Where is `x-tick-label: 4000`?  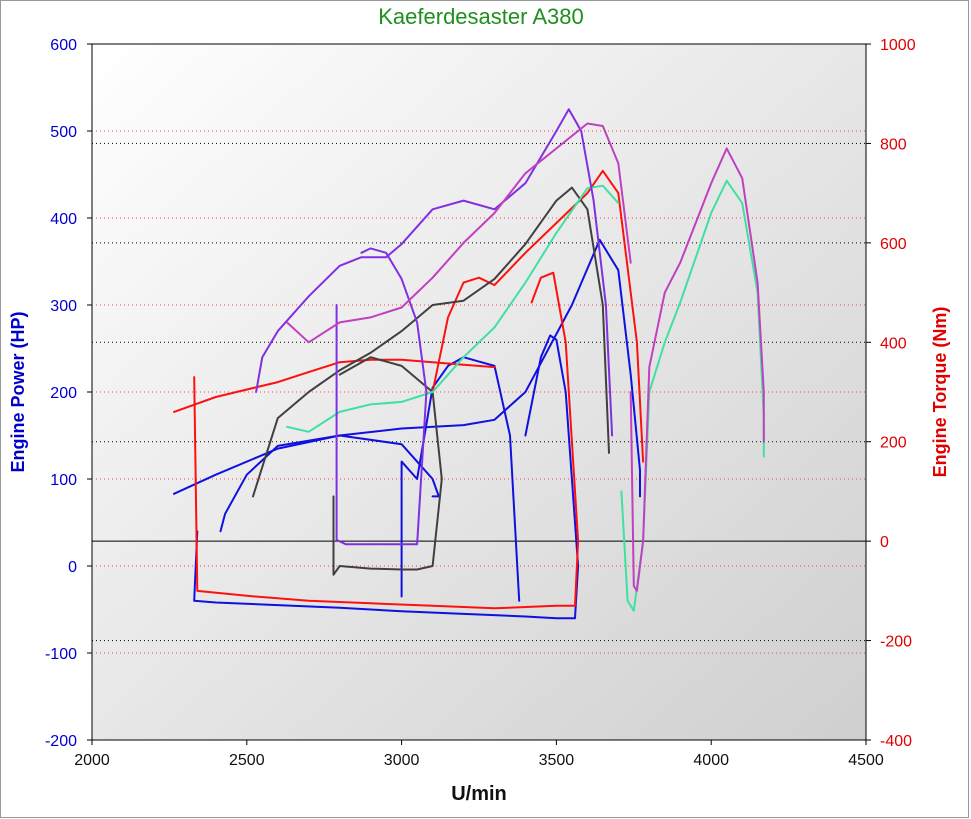
x-tick-label: 4000 is located at coordinates (711, 760).